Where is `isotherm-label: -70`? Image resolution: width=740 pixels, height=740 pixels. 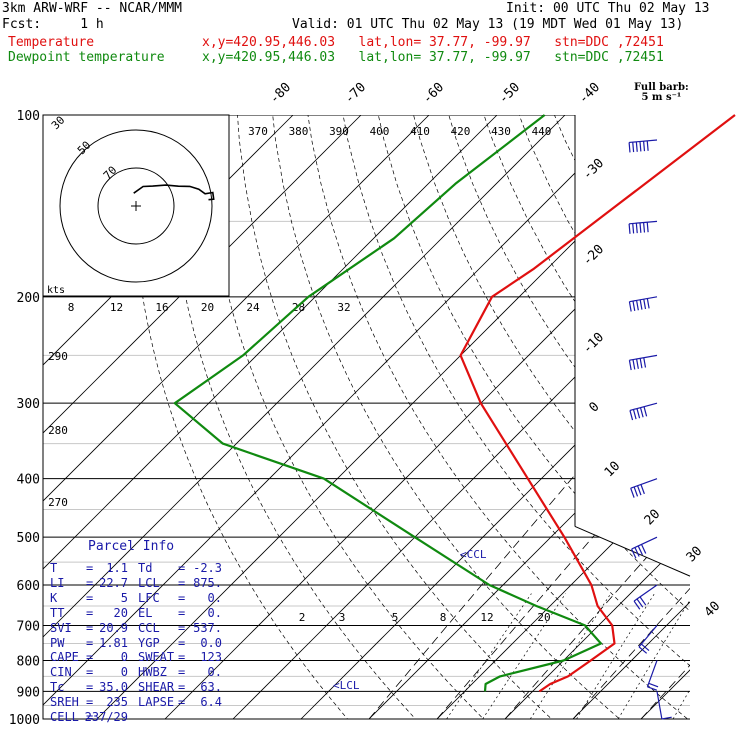 isotherm-label: -70 is located at coordinates (355, 93).